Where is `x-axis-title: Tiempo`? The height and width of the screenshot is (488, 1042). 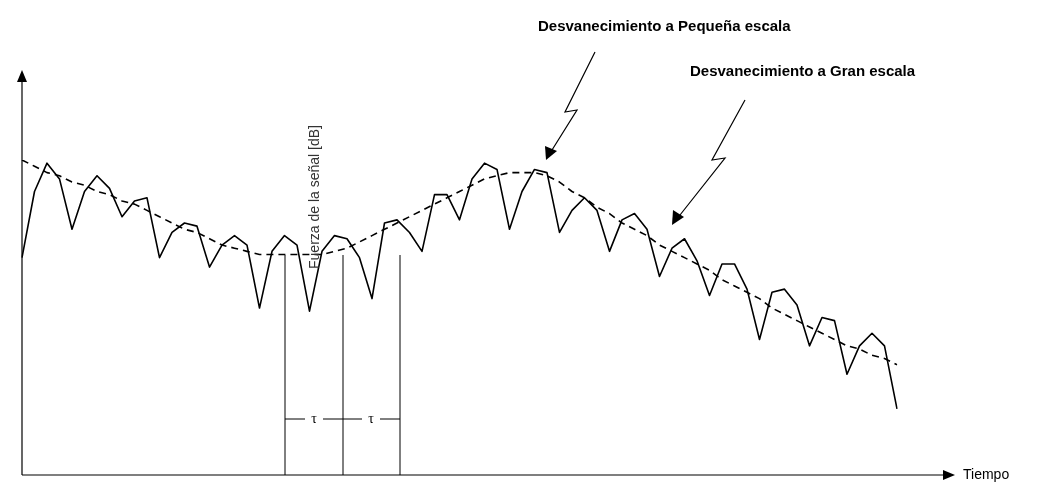
x-axis-title: Tiempo is located at coordinates (986, 473).